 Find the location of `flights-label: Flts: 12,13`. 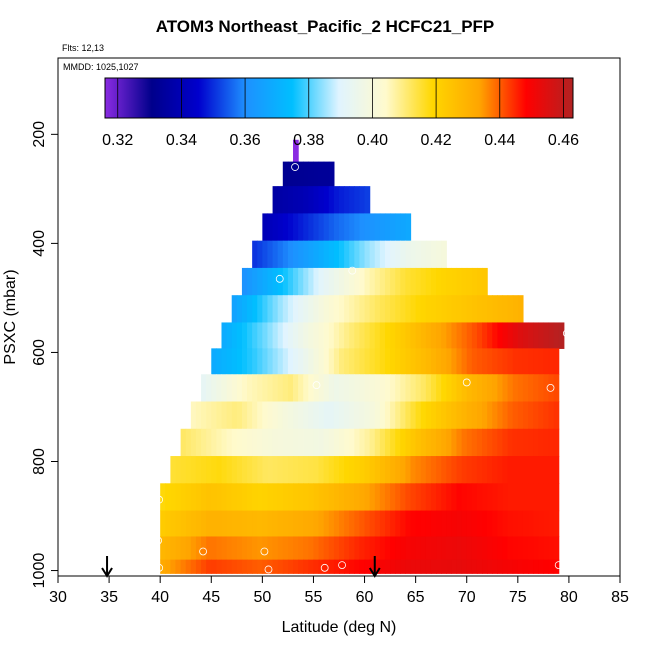

flights-label: Flts: 12,13 is located at coordinates (83, 48).